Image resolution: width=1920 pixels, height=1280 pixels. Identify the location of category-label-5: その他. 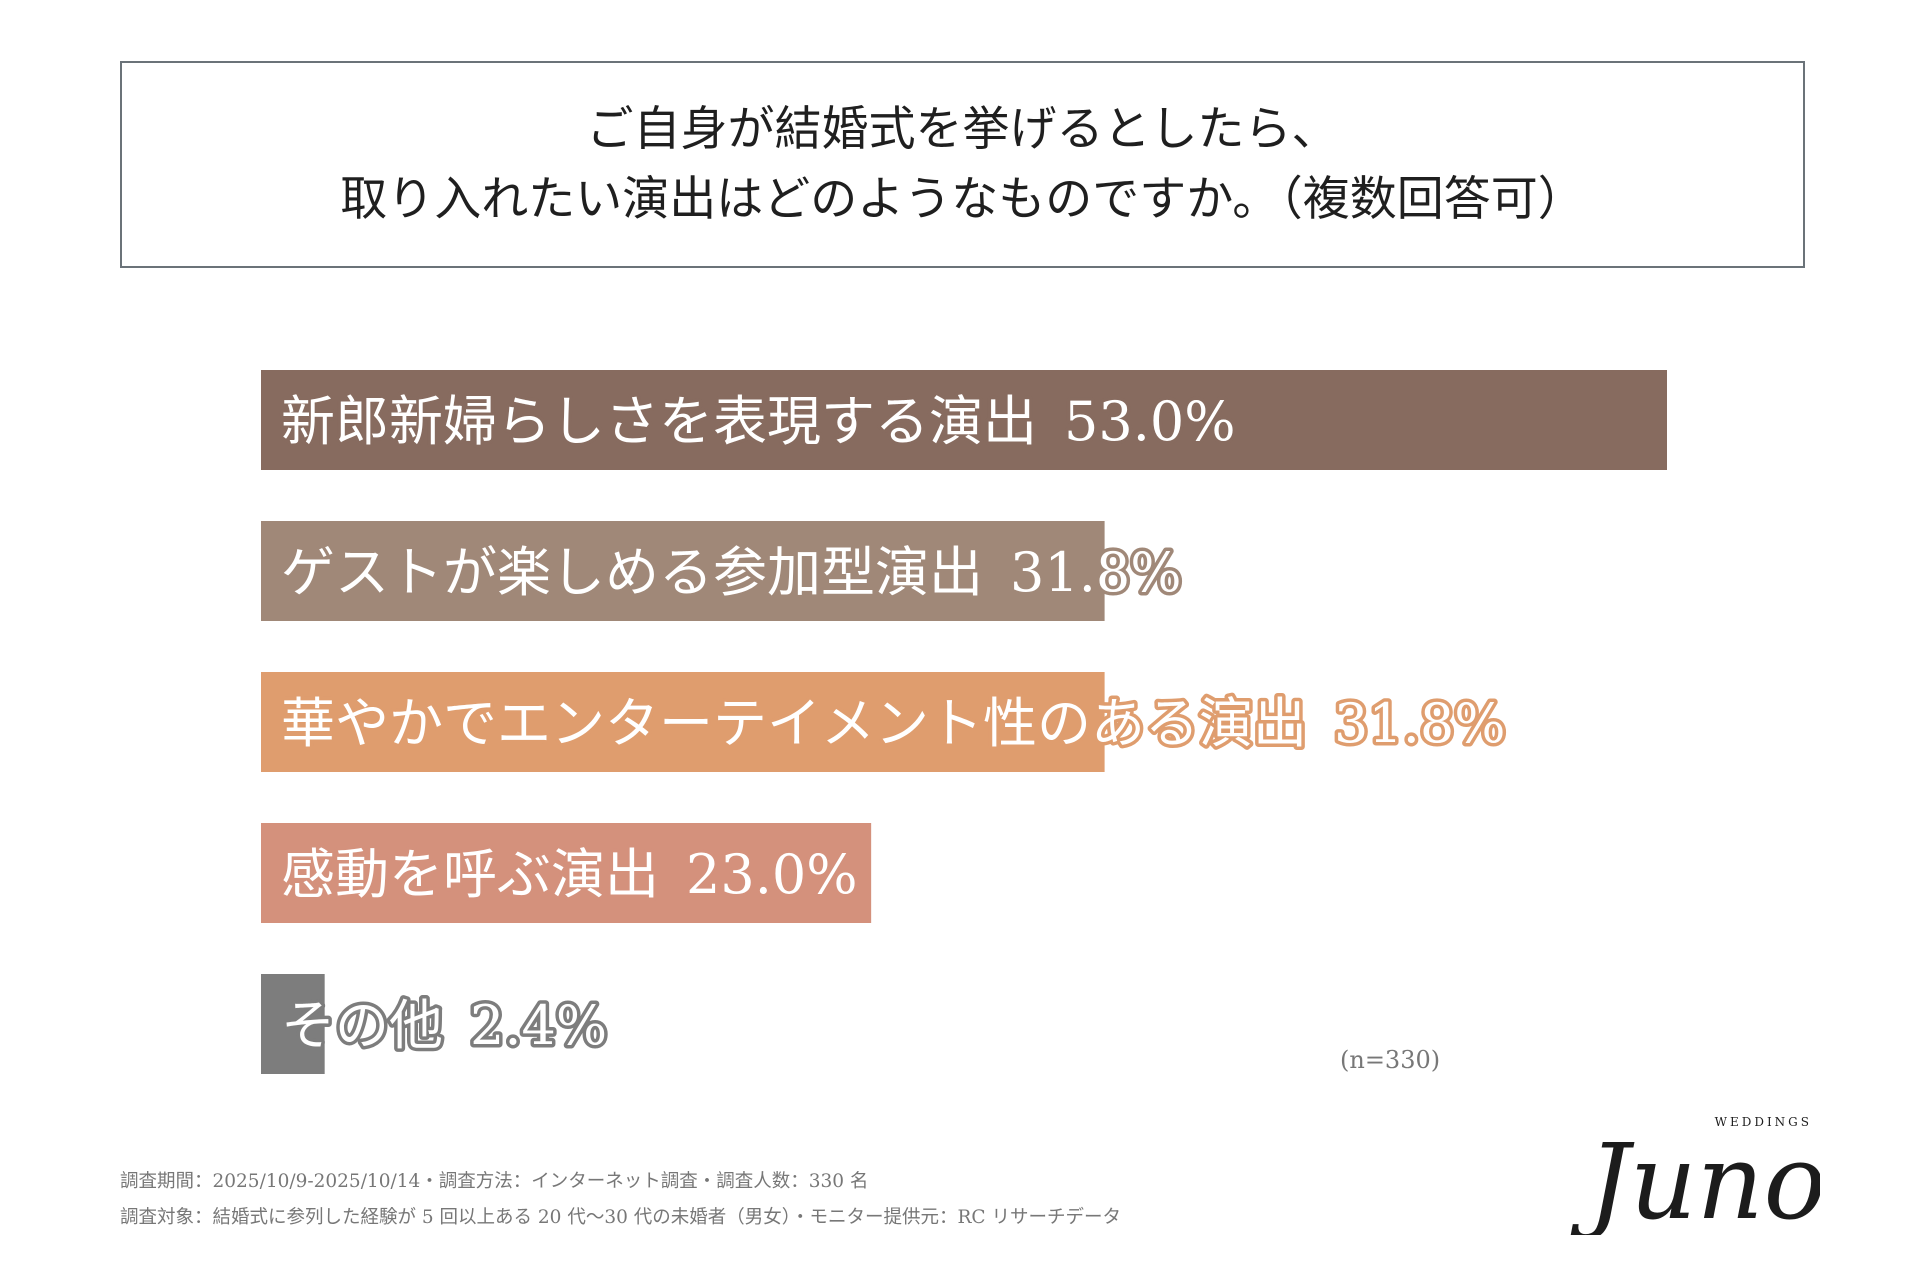
(362, 1025).